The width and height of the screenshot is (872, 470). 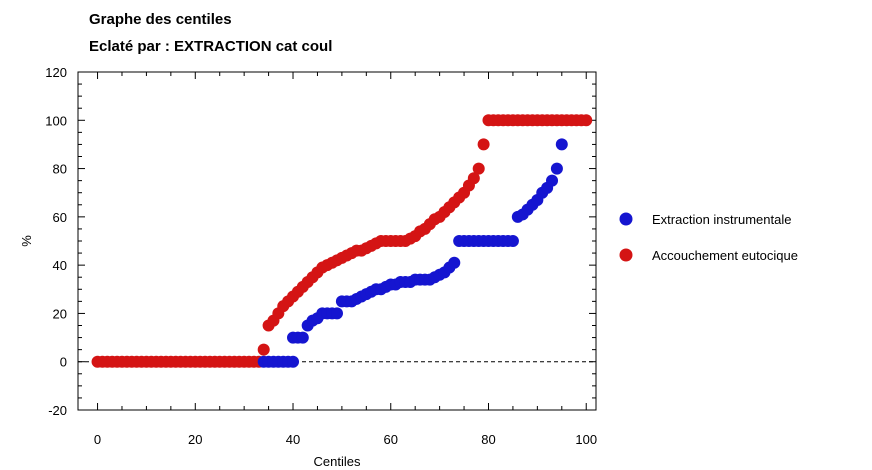 What do you see at coordinates (345, 439) in the screenshot?
I see `x-tick-labels: 0 20 40 60 80 100` at bounding box center [345, 439].